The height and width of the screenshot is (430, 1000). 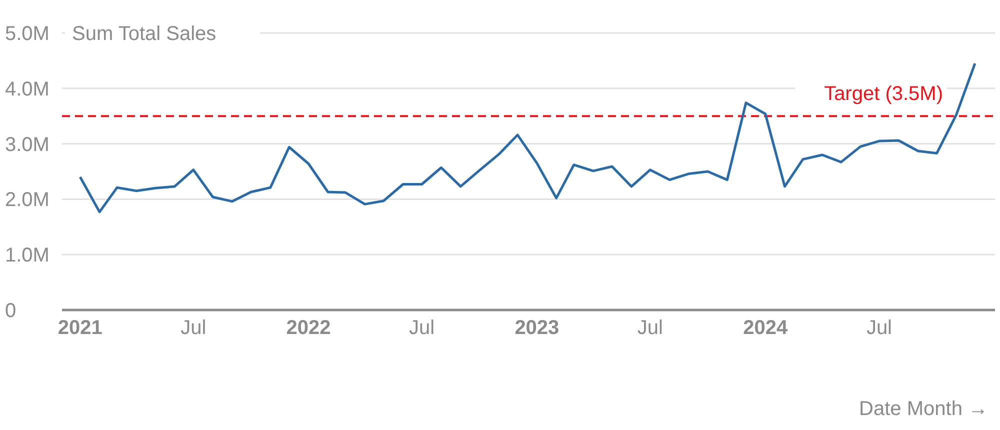 I want to click on y-axis-title: Sum Total Sales, so click(x=144, y=34).